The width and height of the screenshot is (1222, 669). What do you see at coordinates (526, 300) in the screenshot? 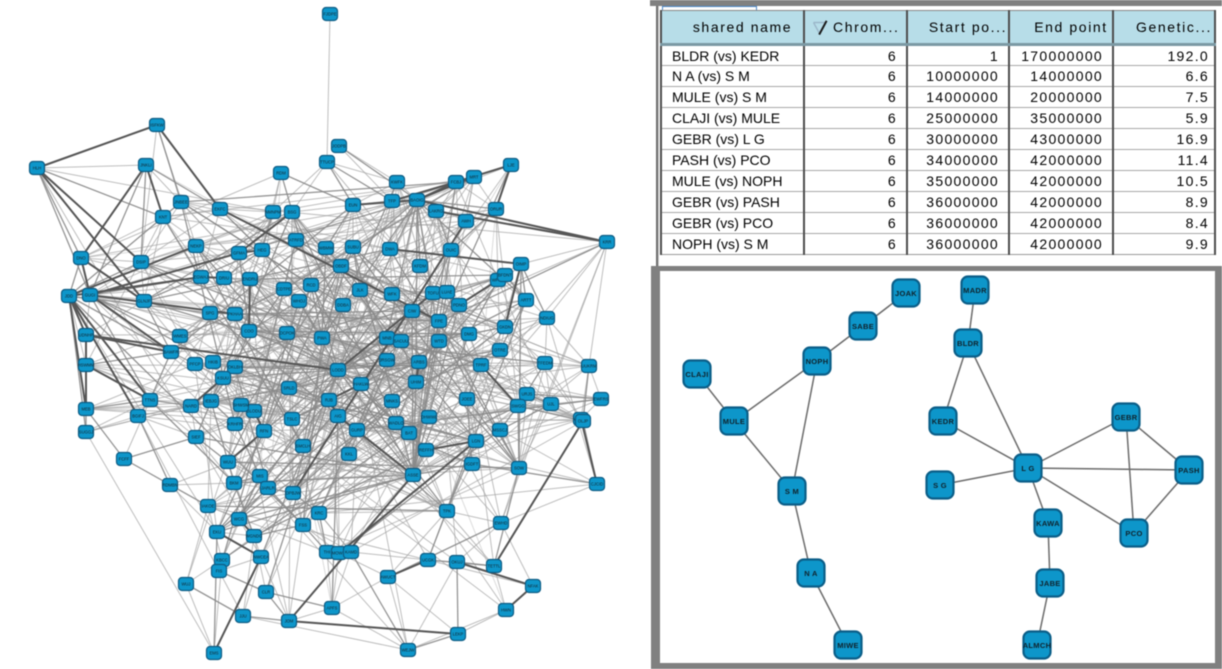
I see `svg-text: ARTT` at bounding box center [526, 300].